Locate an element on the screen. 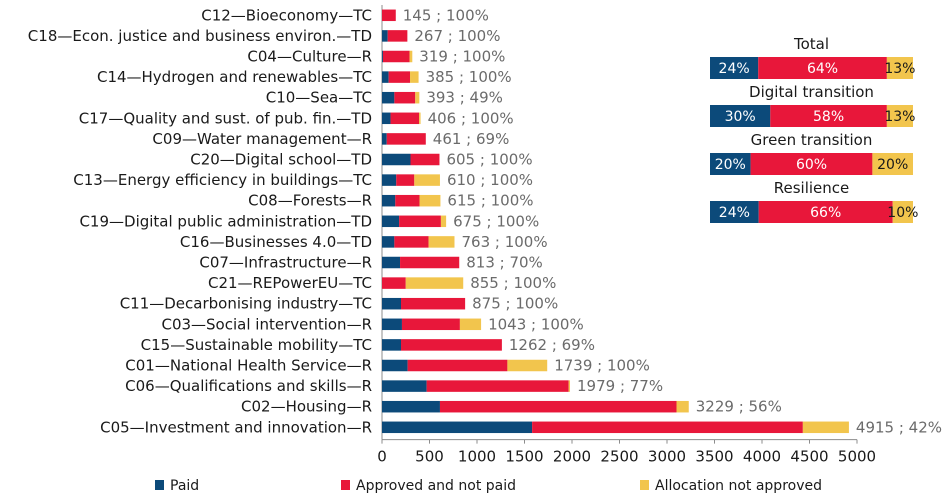 Image resolution: width=945 pixels, height=503 pixels. category-label: C11—Decarbonising industry—TC is located at coordinates (246, 304).